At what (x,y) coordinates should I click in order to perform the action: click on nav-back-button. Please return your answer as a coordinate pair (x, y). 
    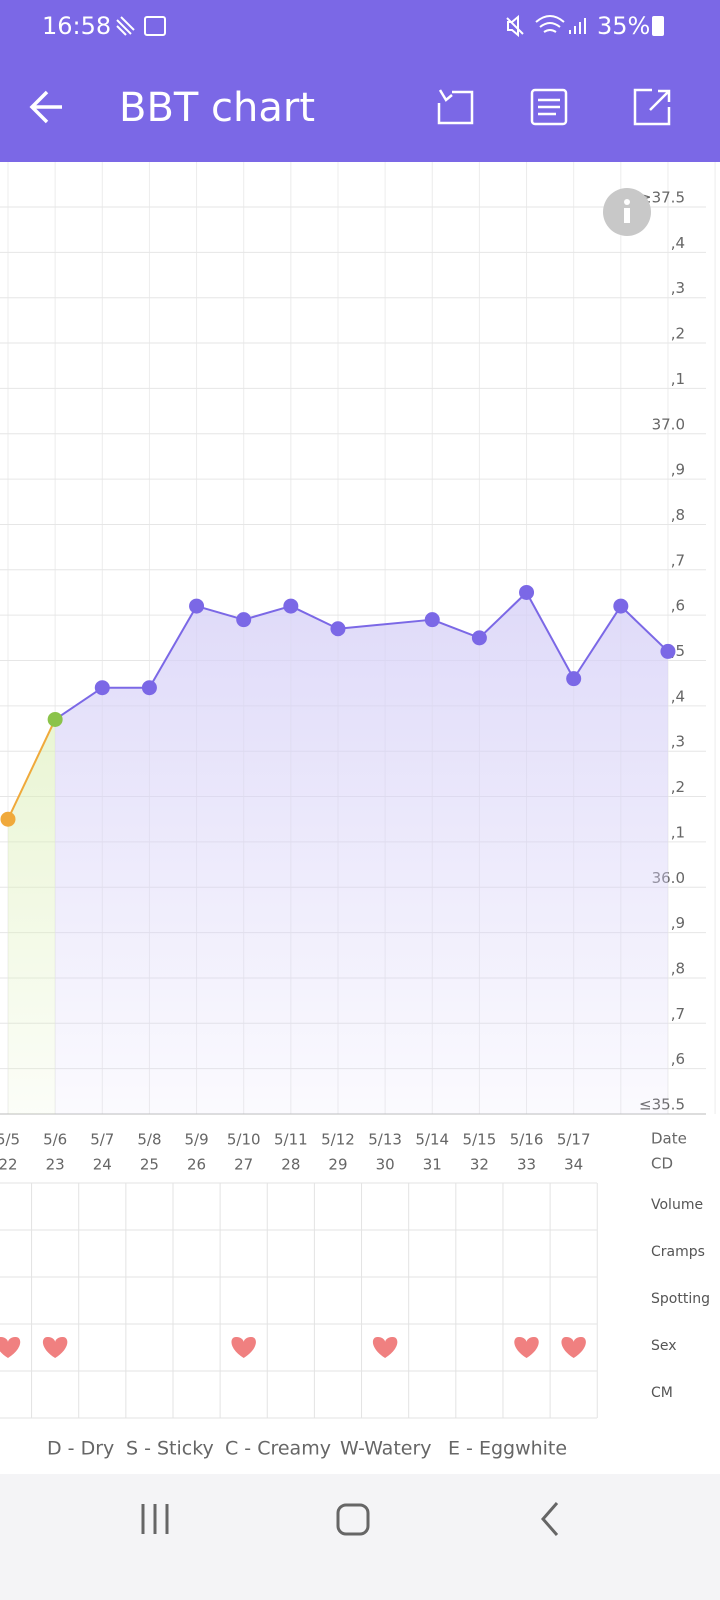
    Looking at the image, I should click on (550, 1519).